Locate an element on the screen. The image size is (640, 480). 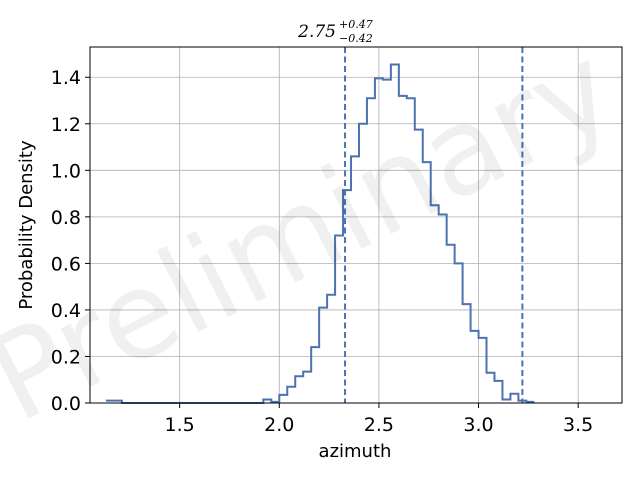
ci-annotation-minus: −0.42 is located at coordinates (356, 38).